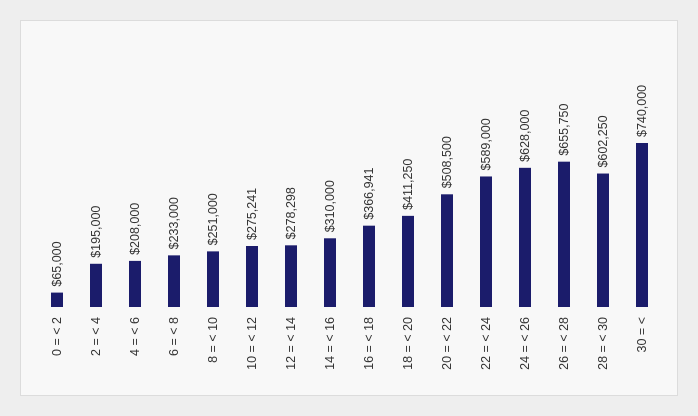  Describe the element at coordinates (603, 343) in the screenshot. I see `x-tick-label-14: 28 = < 30` at that location.